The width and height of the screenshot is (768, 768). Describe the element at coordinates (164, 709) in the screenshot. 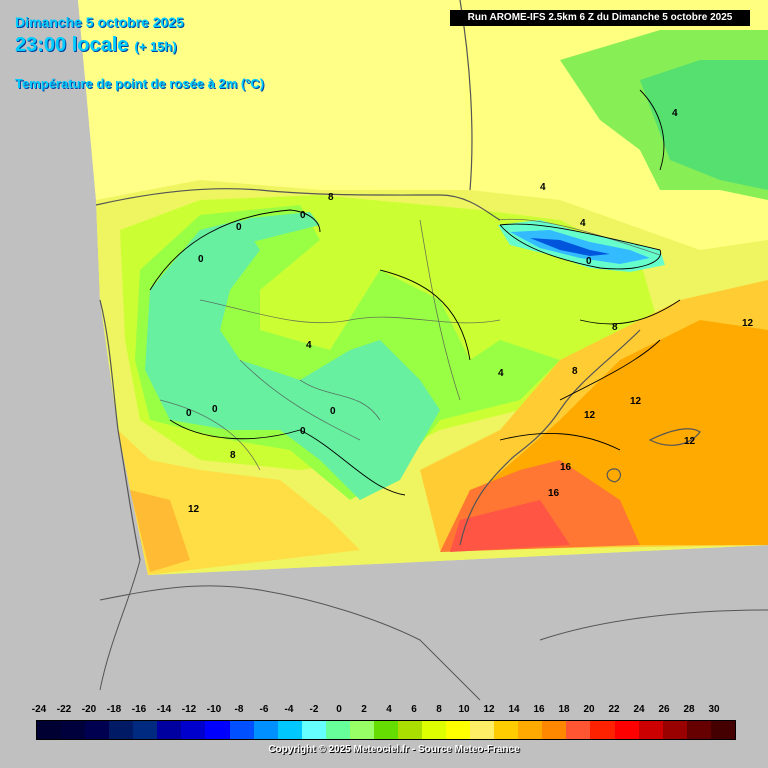

I see `legend-tick-label: -14` at that location.